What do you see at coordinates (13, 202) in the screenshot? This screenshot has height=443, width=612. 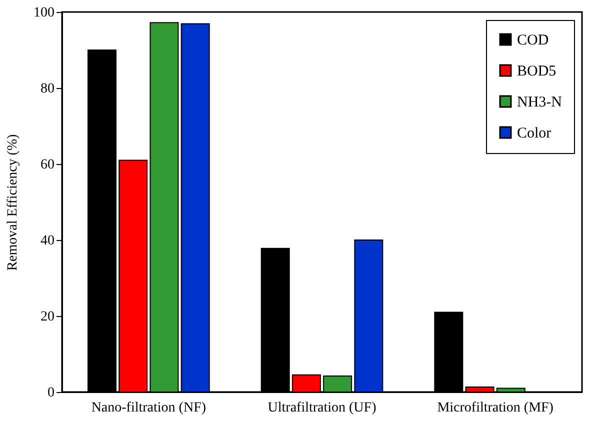 I see `y-axis-title: Removal Efficiency (%)` at bounding box center [13, 202].